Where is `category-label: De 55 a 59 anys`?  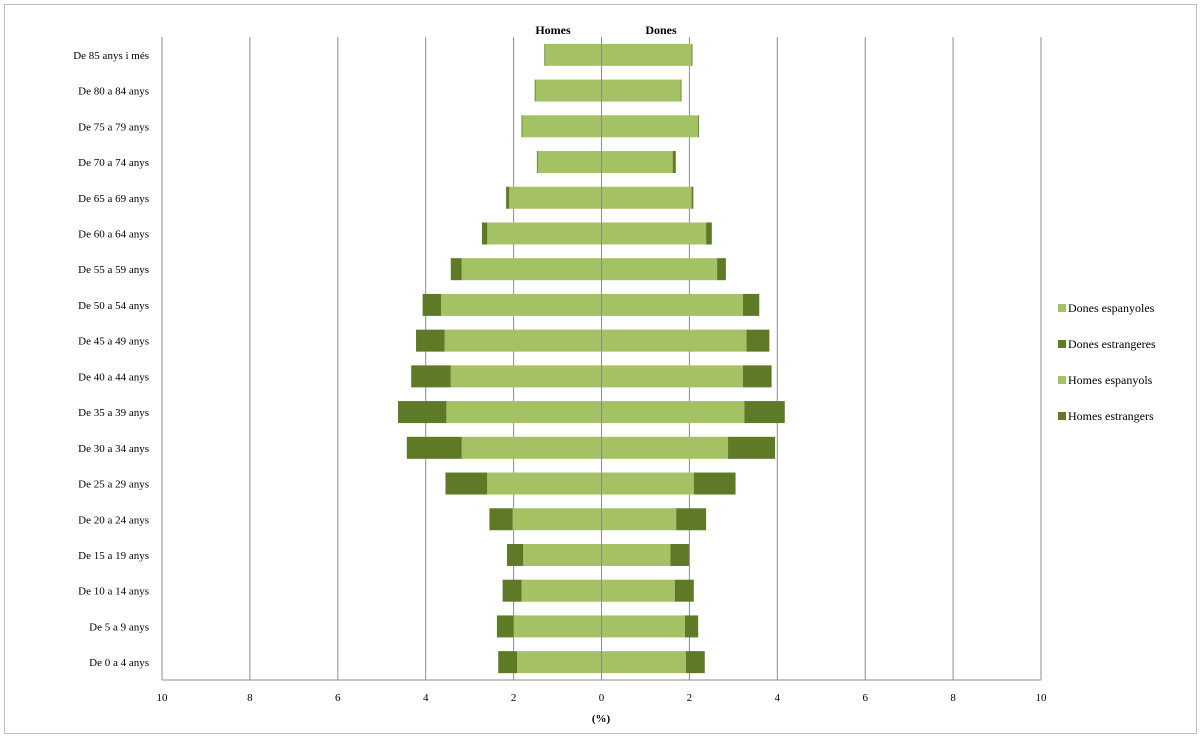 category-label: De 55 a 59 anys is located at coordinates (113, 270).